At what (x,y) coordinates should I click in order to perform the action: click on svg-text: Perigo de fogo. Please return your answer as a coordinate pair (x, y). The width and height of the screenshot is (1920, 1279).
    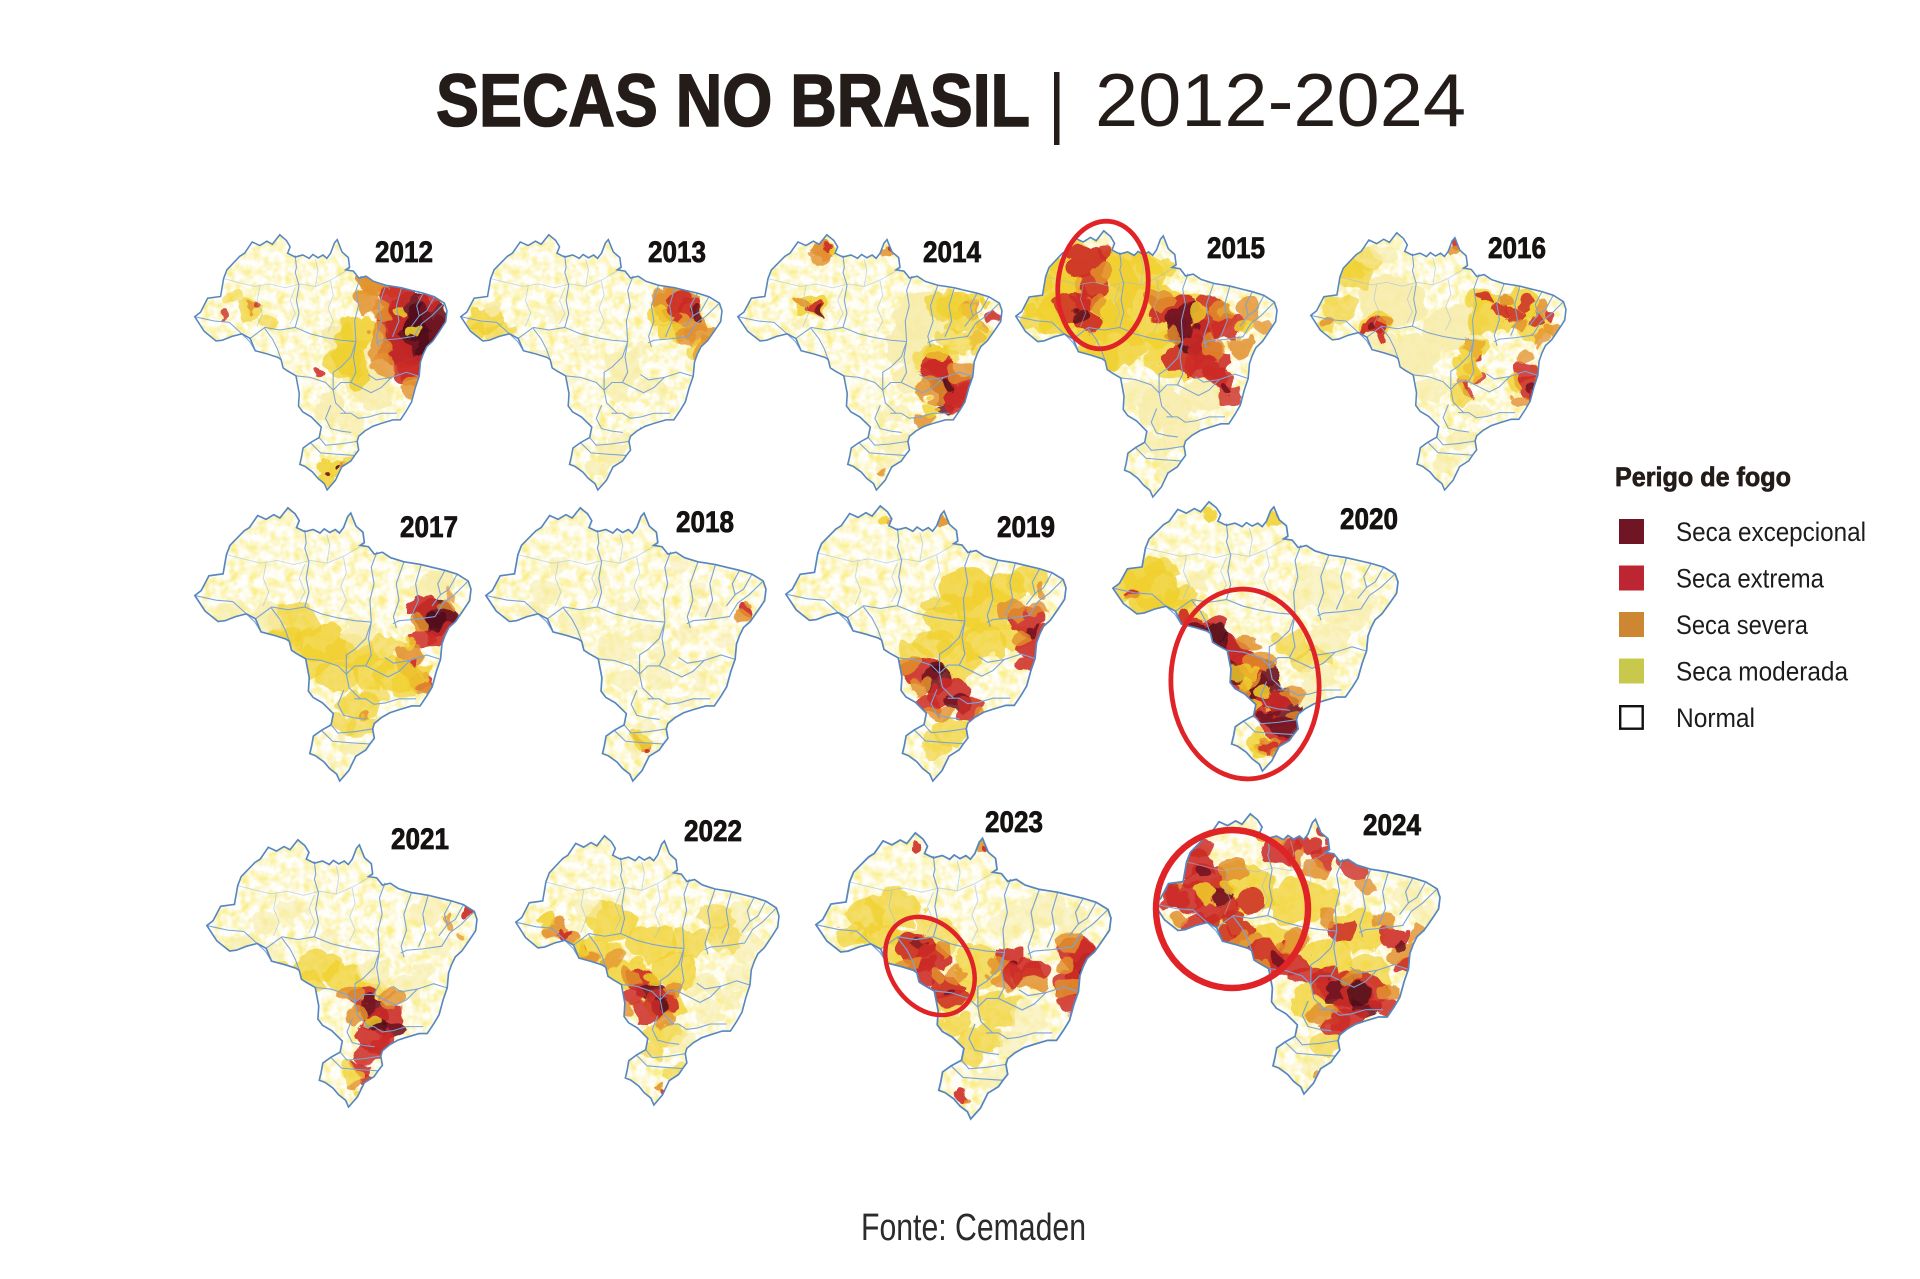
    Looking at the image, I should click on (1703, 477).